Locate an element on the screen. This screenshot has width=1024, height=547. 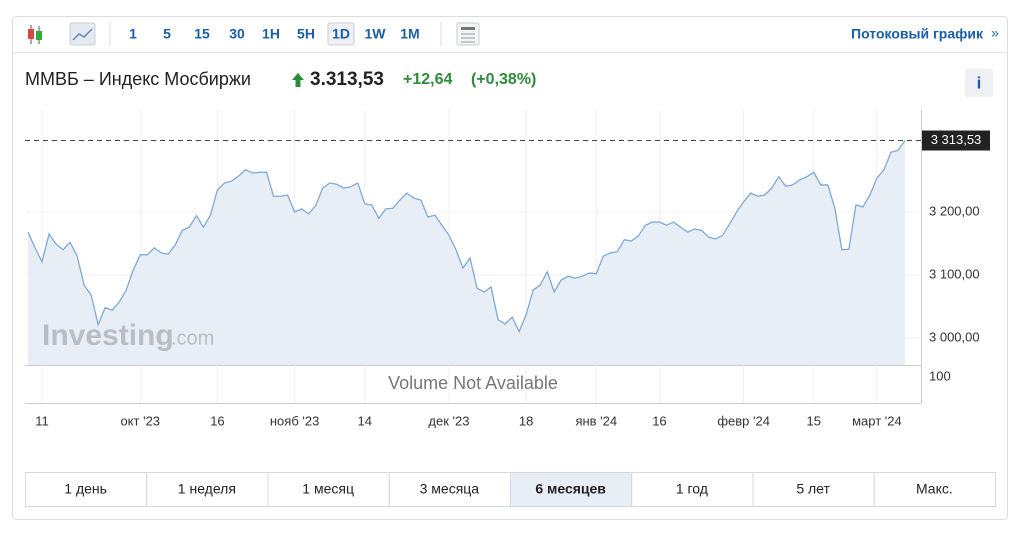
x-tick-label: 11 is located at coordinates (42, 420).